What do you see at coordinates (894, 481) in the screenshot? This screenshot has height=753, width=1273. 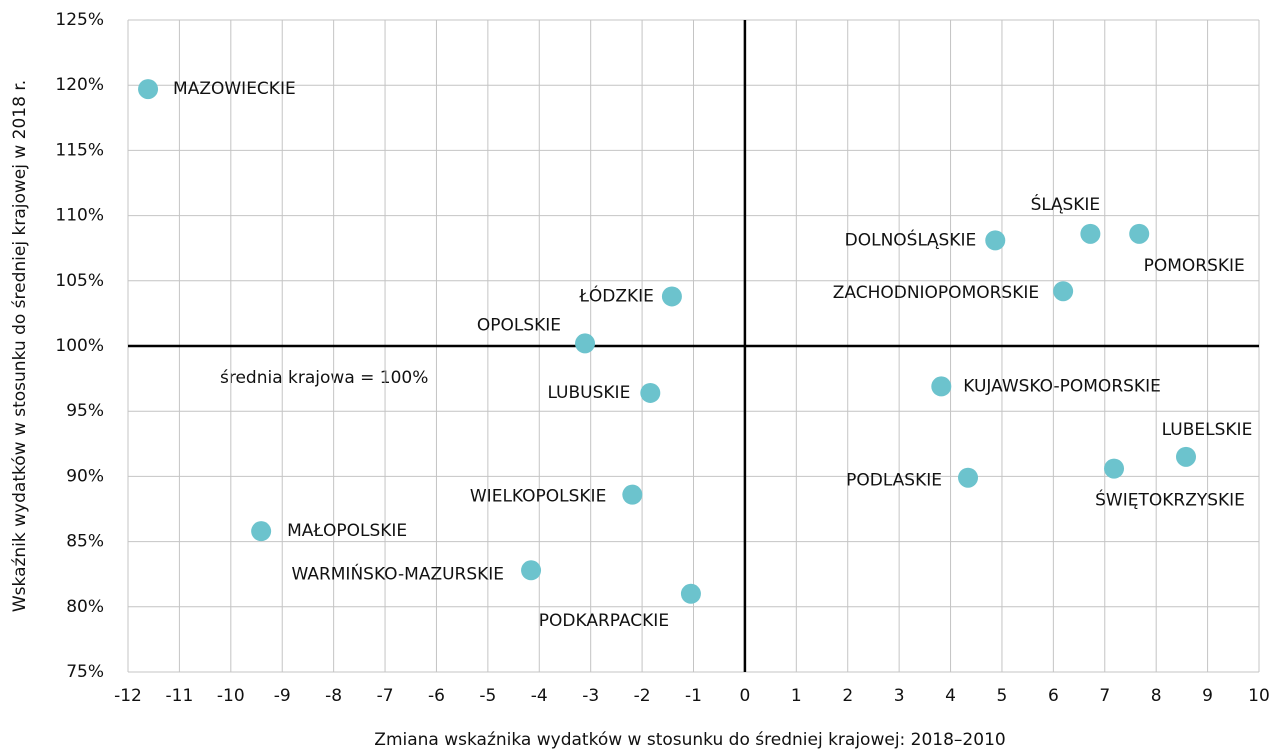 I see `point-label: PODLASKIE` at bounding box center [894, 481].